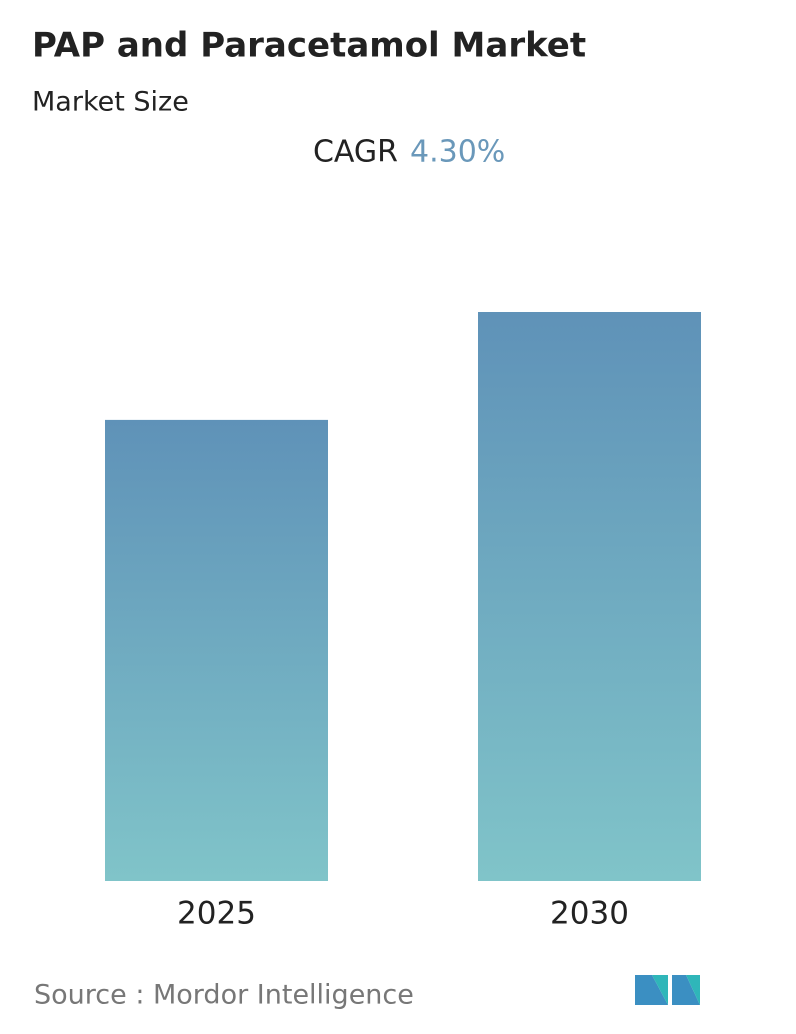  Describe the element at coordinates (457, 152) in the screenshot. I see `cagr-value: 4.30%` at that location.